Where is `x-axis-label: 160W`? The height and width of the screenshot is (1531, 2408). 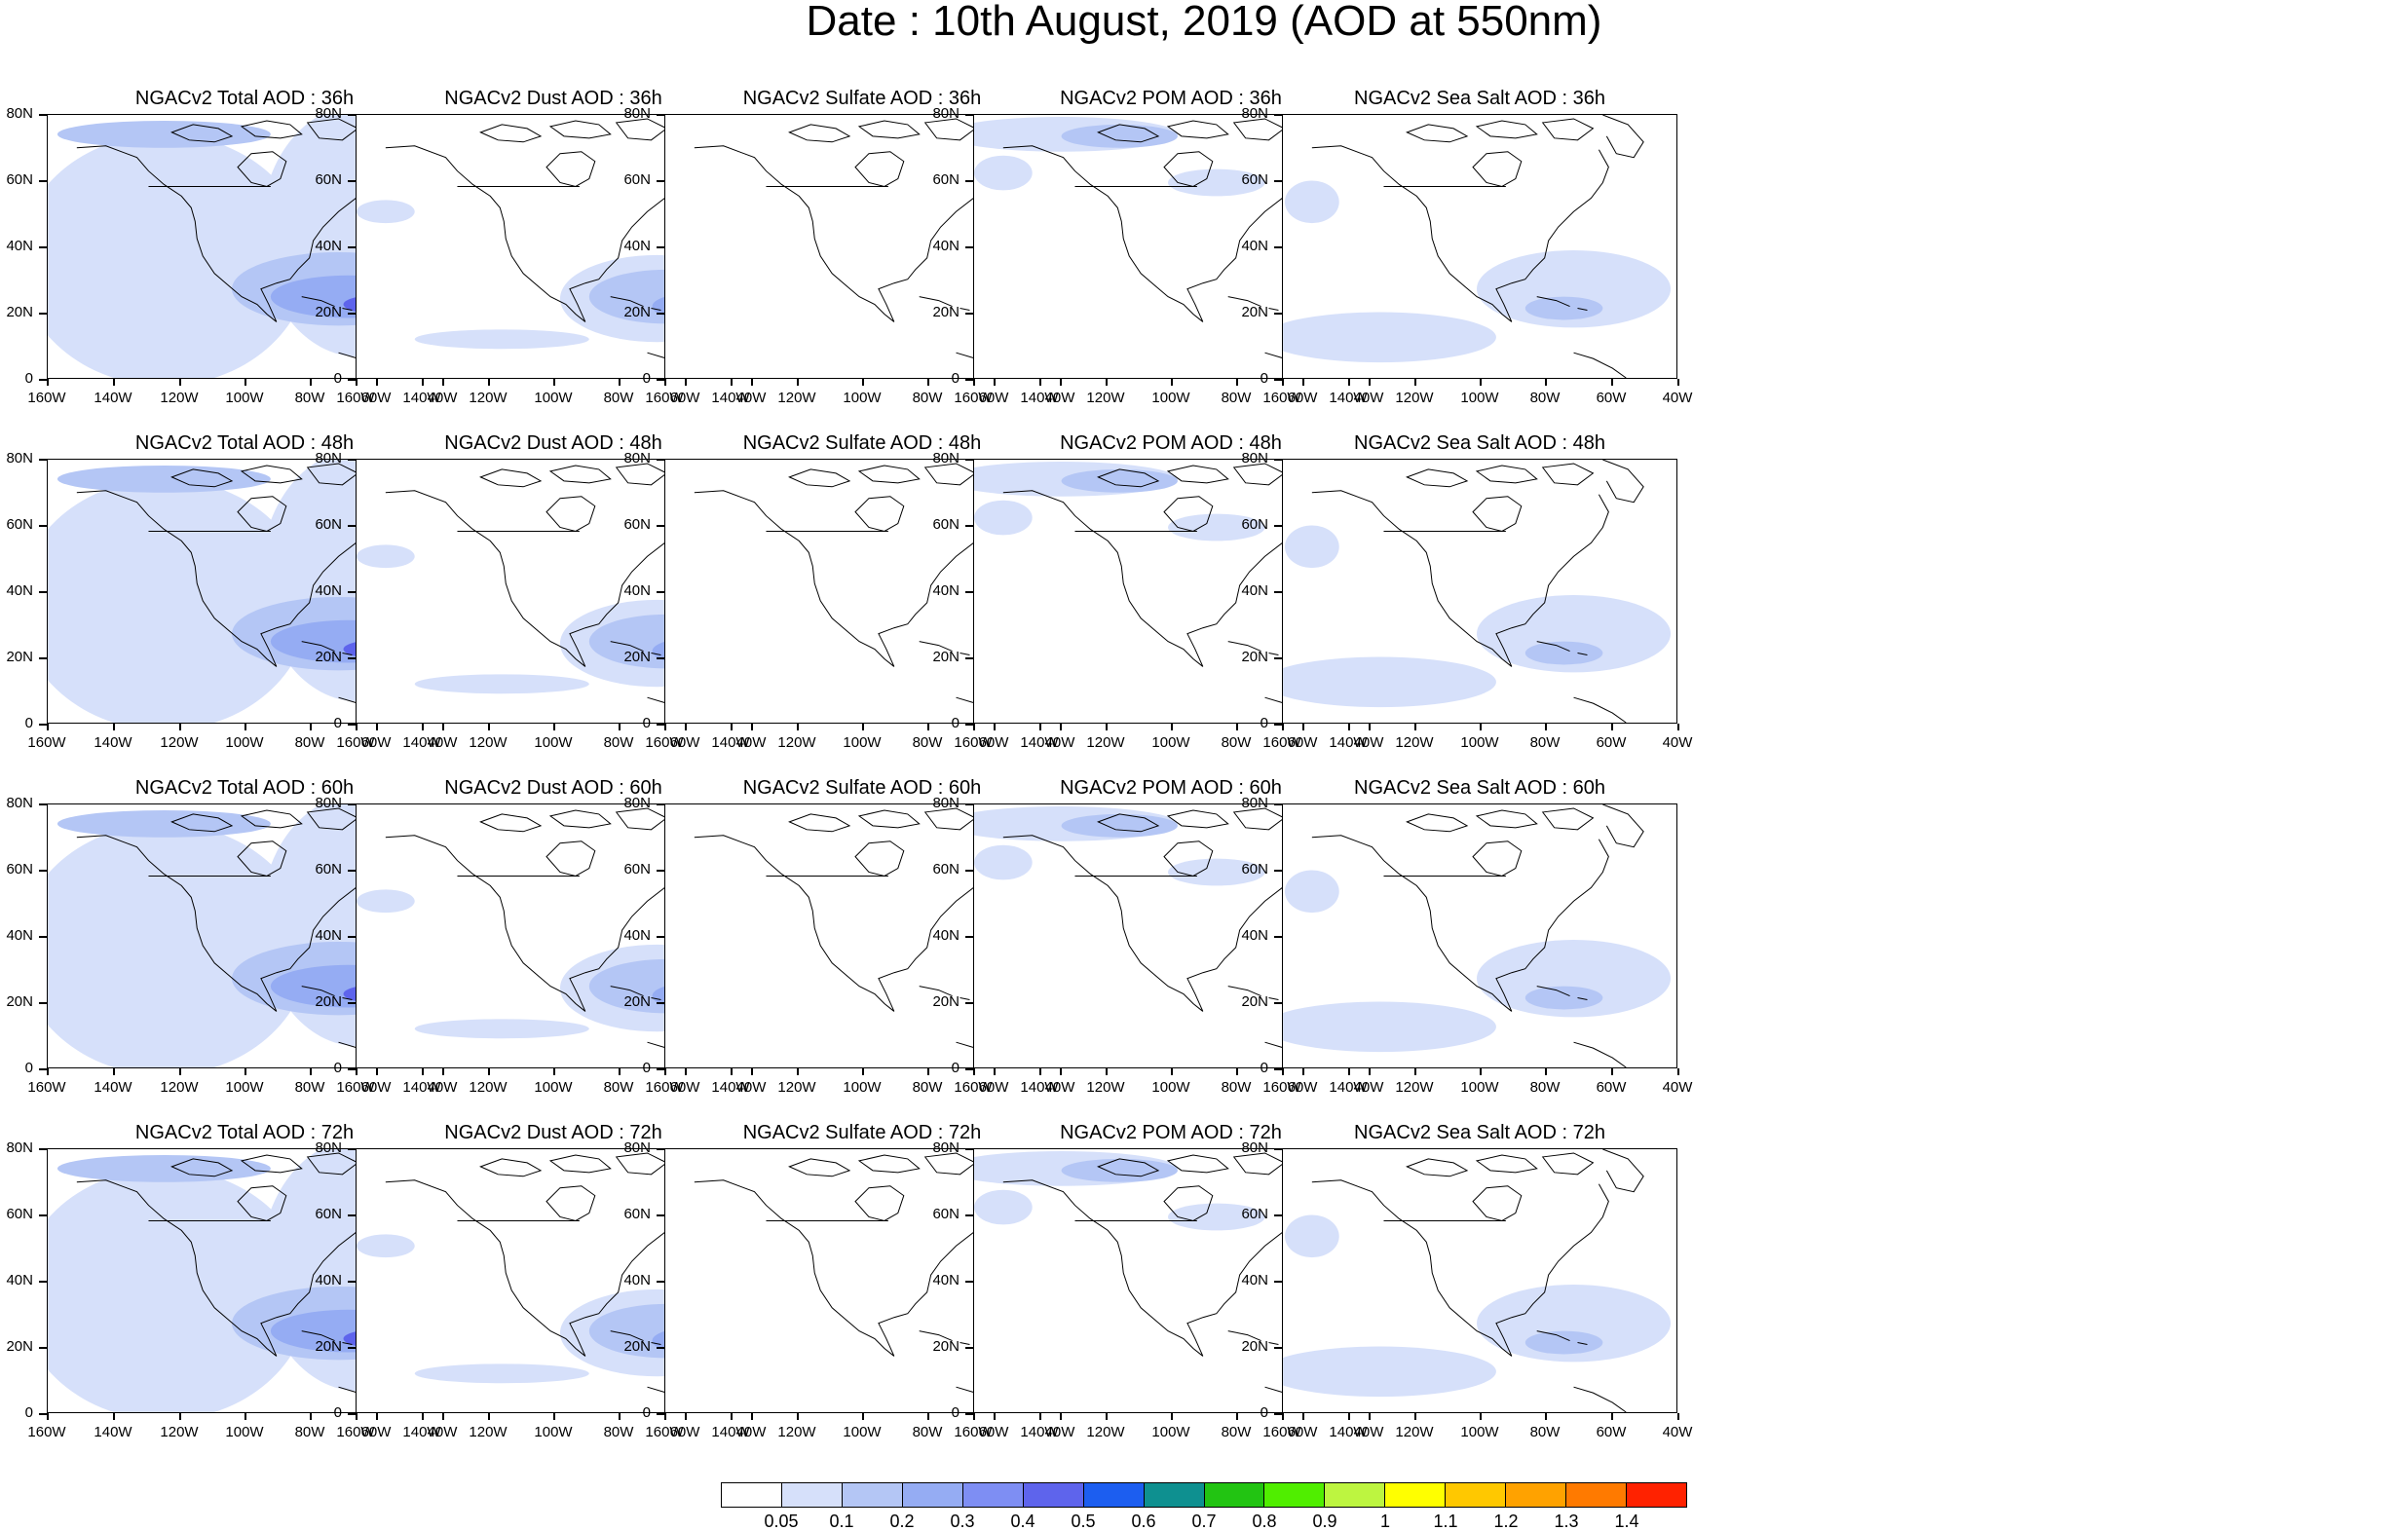
x-axis-label: 160W is located at coordinates (355, 398).